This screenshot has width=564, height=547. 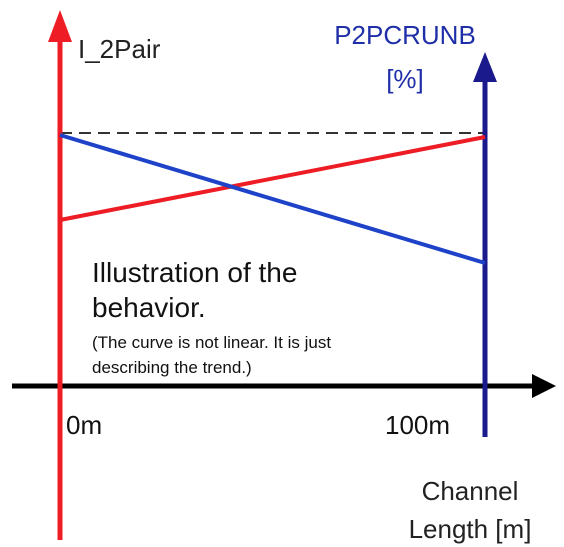 I want to click on note-small-line: (The curve is not linear. It is just, so click(x=211, y=342).